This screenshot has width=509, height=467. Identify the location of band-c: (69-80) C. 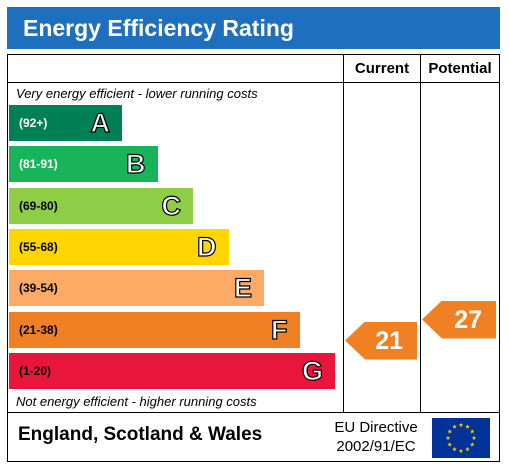
(101, 205).